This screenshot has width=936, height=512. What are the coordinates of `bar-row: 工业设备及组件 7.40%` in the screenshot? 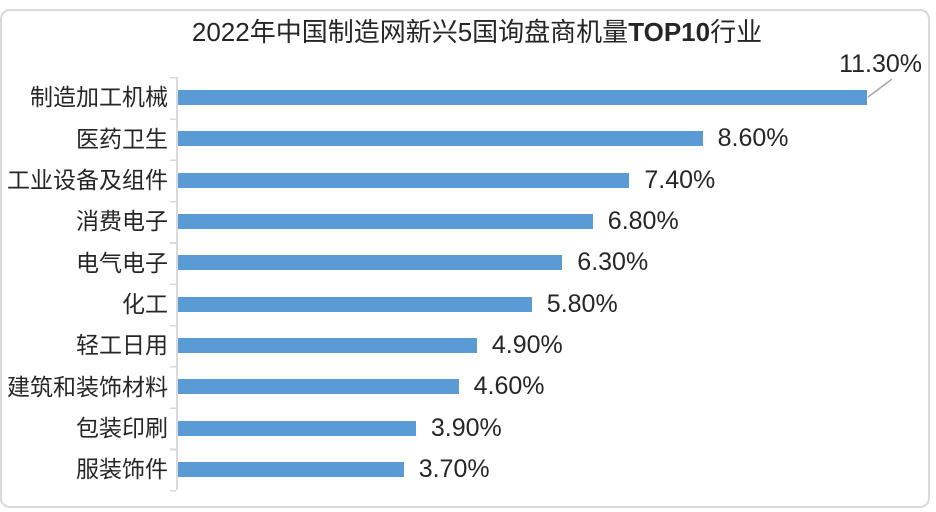 It's located at (468, 180).